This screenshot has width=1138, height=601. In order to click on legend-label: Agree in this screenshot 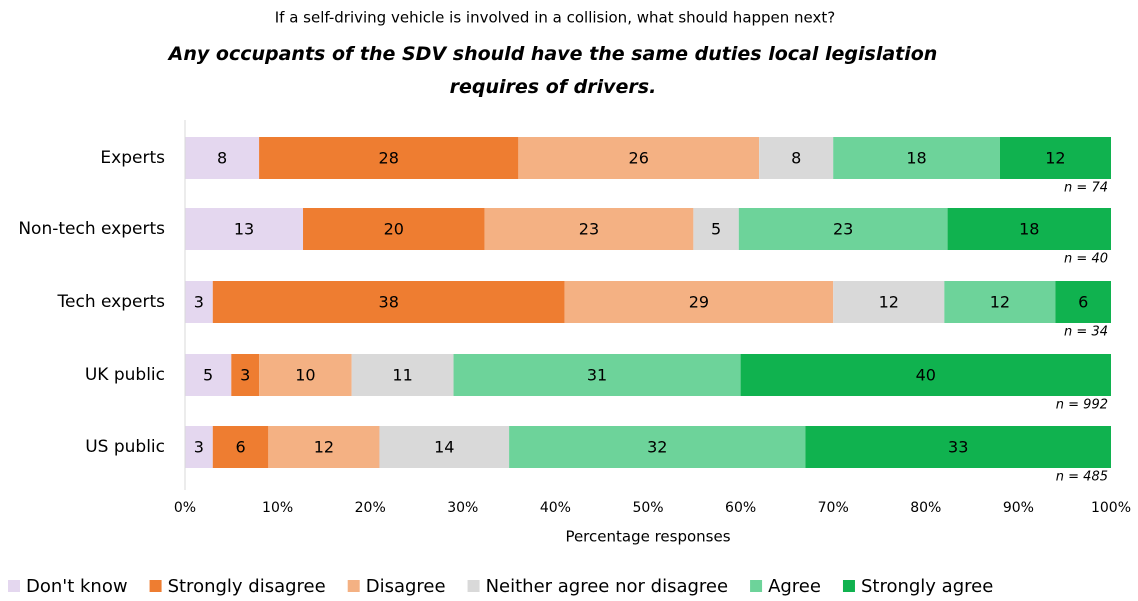, I will do `click(794, 586)`.